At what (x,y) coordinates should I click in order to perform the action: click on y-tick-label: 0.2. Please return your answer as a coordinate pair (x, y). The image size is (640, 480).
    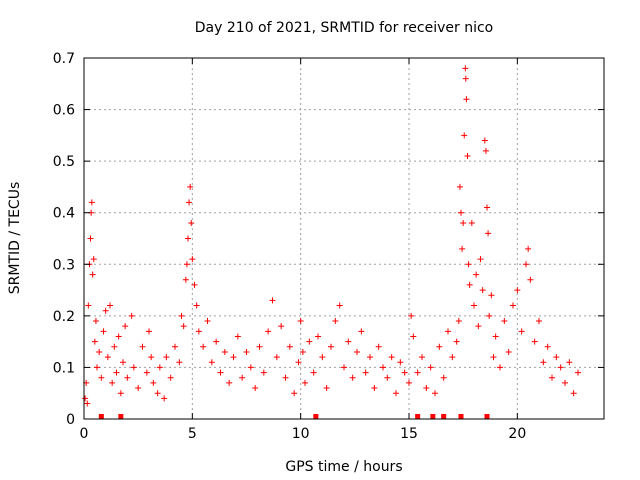
    Looking at the image, I should click on (64, 317).